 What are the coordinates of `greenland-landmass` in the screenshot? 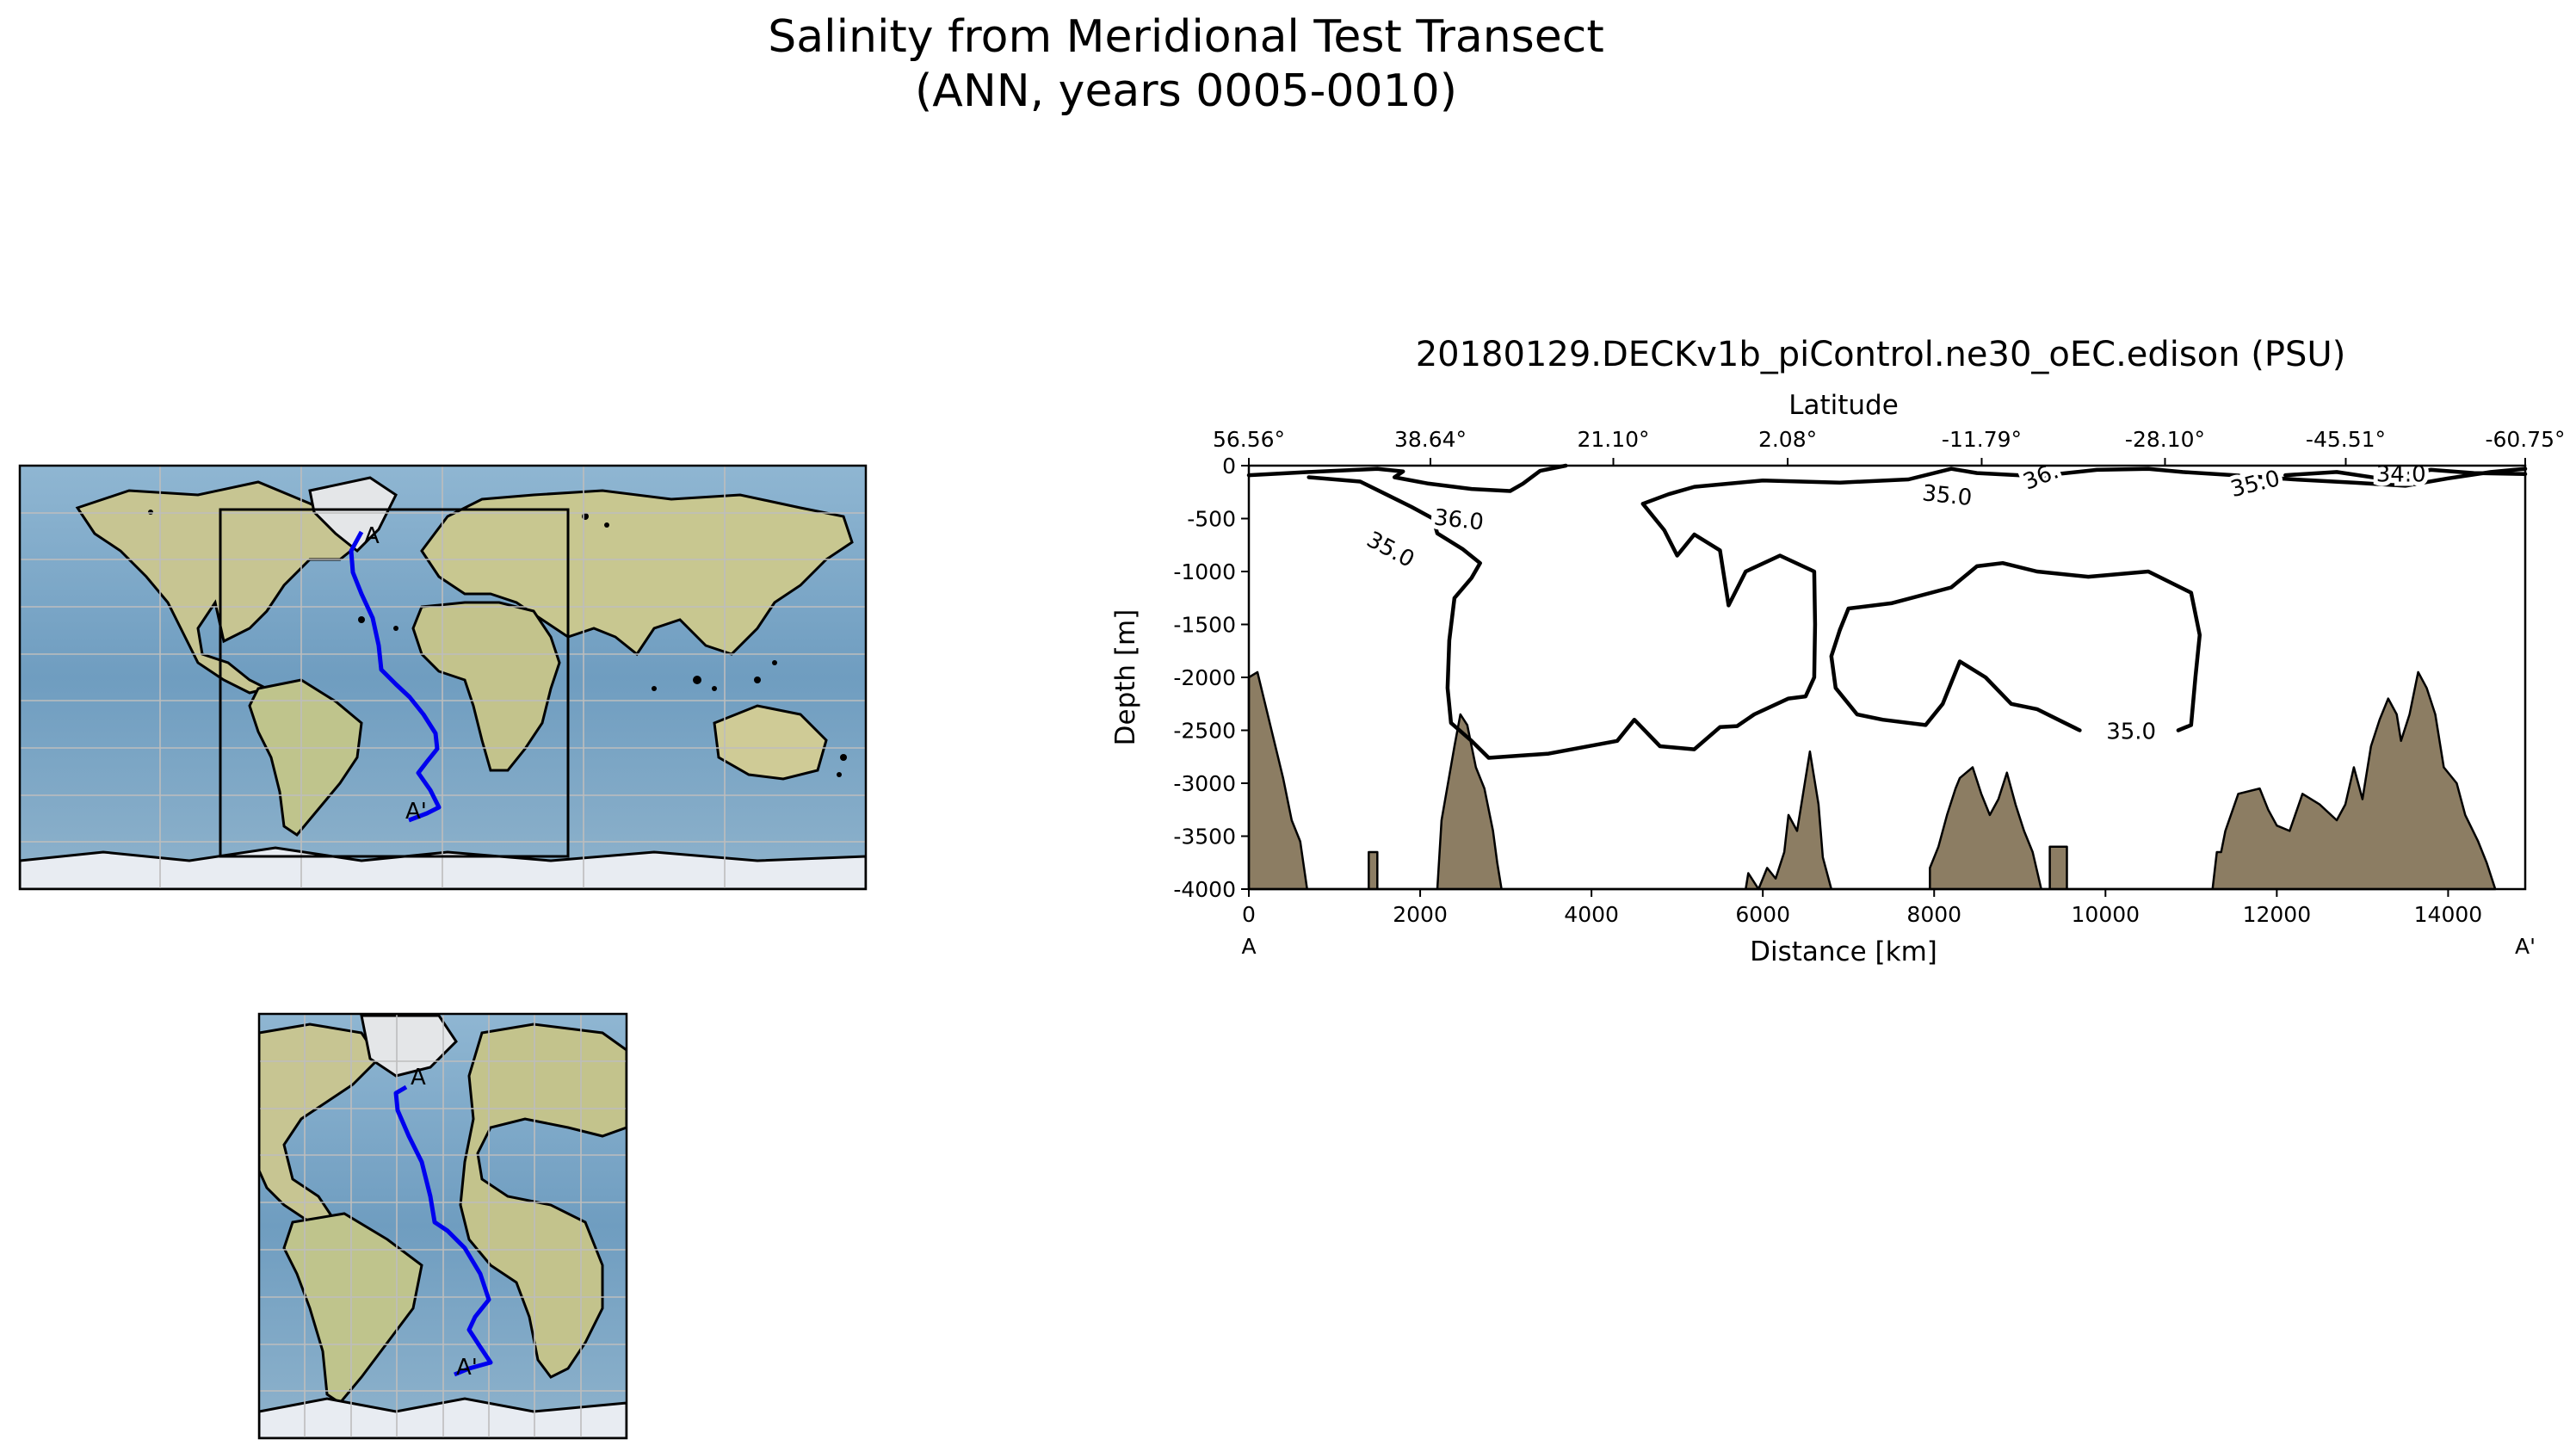 It's located at (353, 515).